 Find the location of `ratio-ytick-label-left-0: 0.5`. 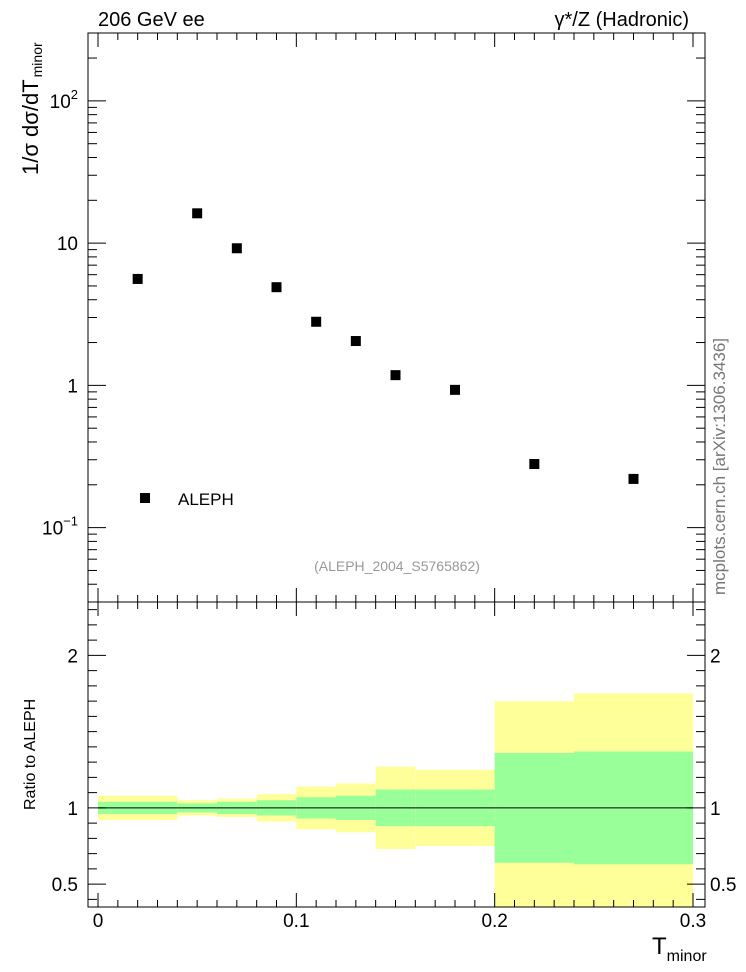

ratio-ytick-label-left-0: 0.5 is located at coordinates (65, 885).